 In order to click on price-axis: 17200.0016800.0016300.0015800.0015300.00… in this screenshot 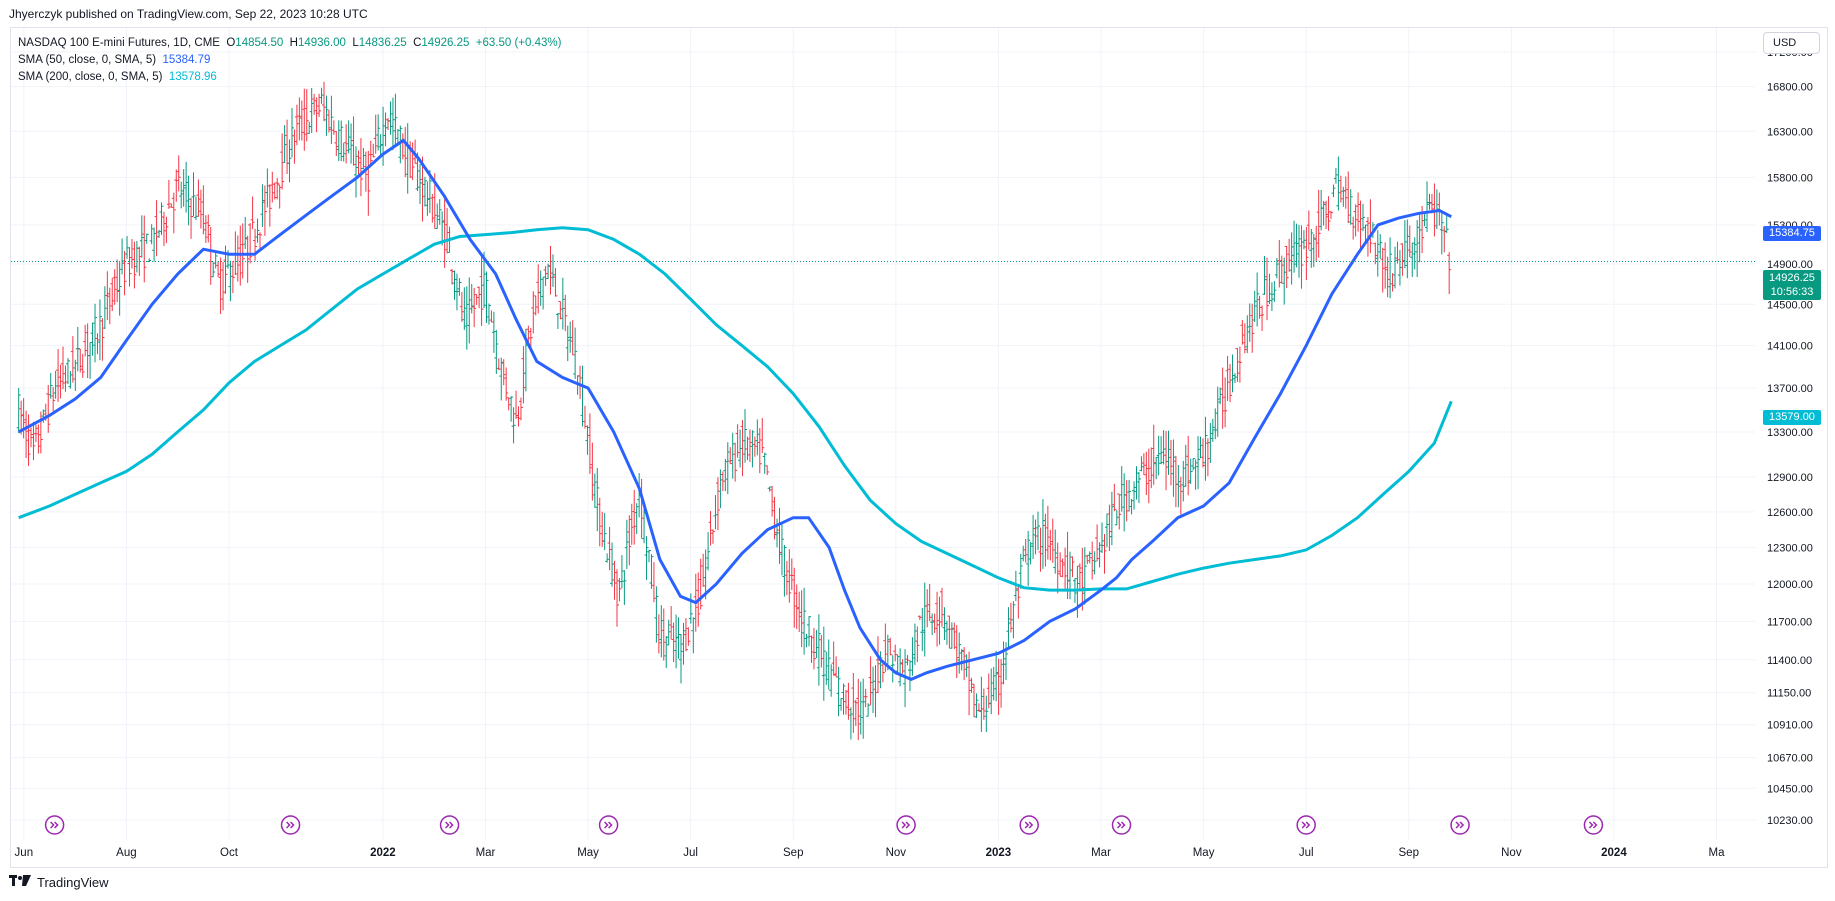, I will do `click(1790, 437)`.